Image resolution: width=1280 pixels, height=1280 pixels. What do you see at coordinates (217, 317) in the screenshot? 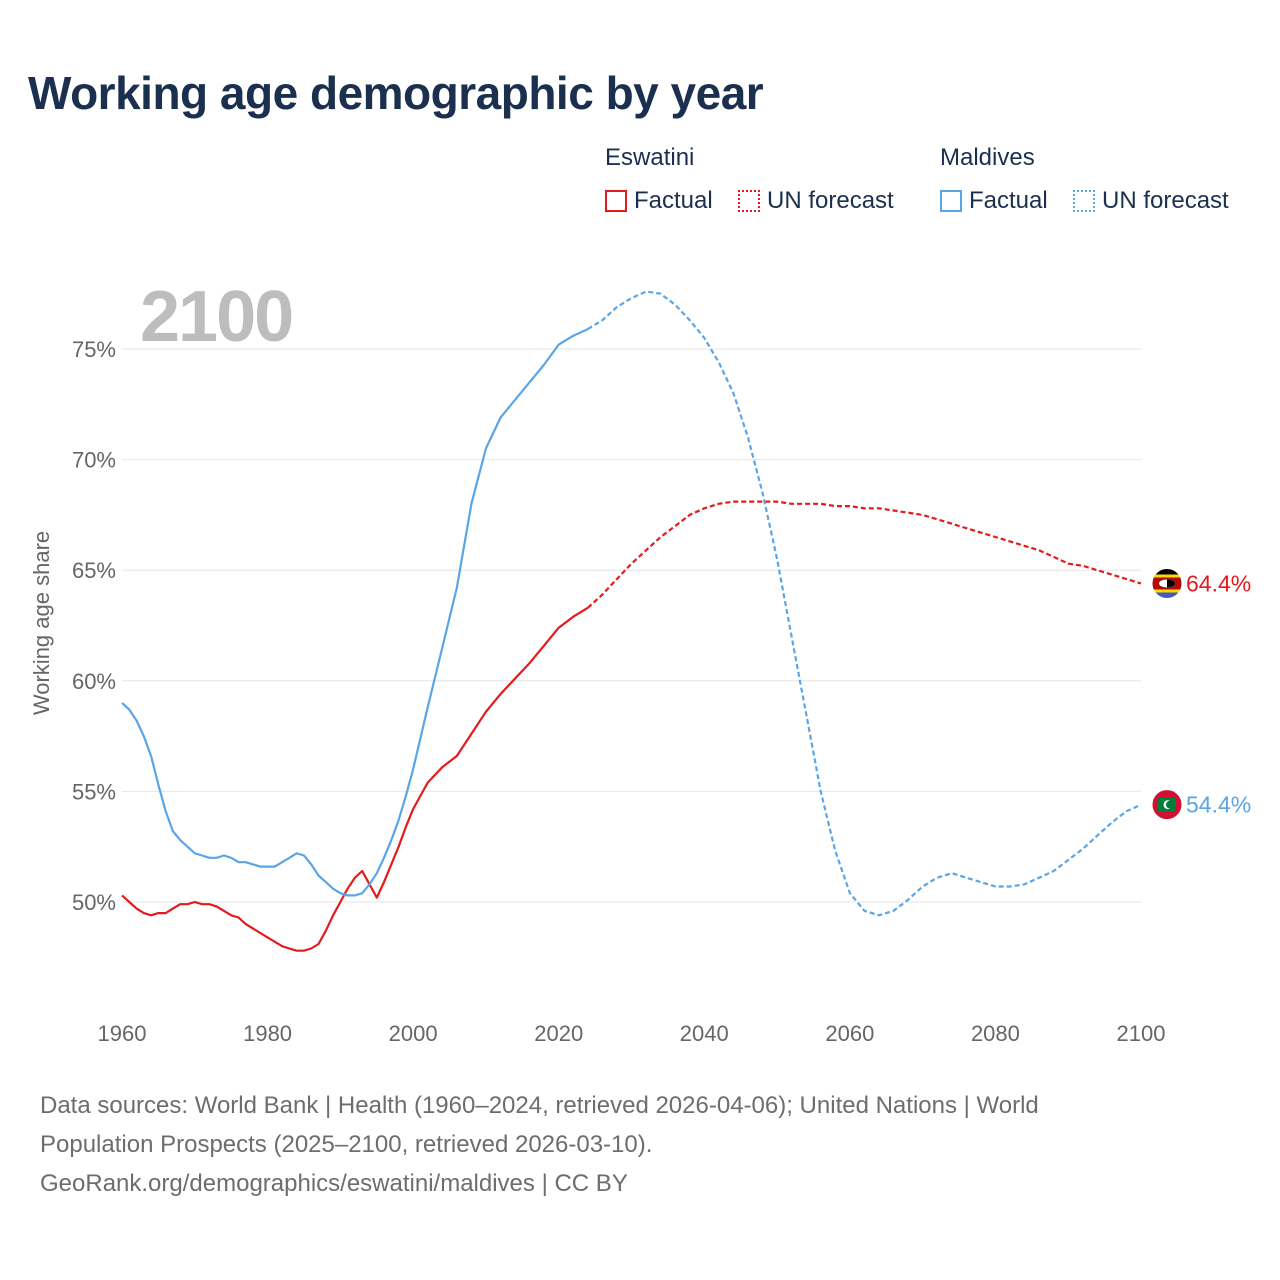
I see `current-year-label: 2100` at bounding box center [217, 317].